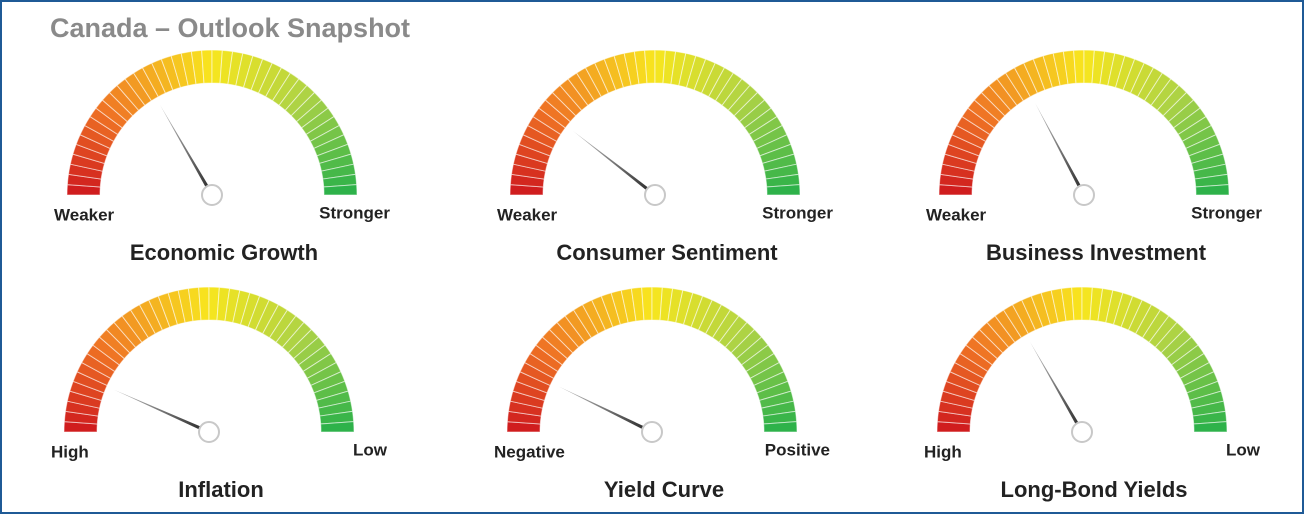 This screenshot has width=1304, height=514. What do you see at coordinates (797, 449) in the screenshot?
I see `right-label: Positive` at bounding box center [797, 449].